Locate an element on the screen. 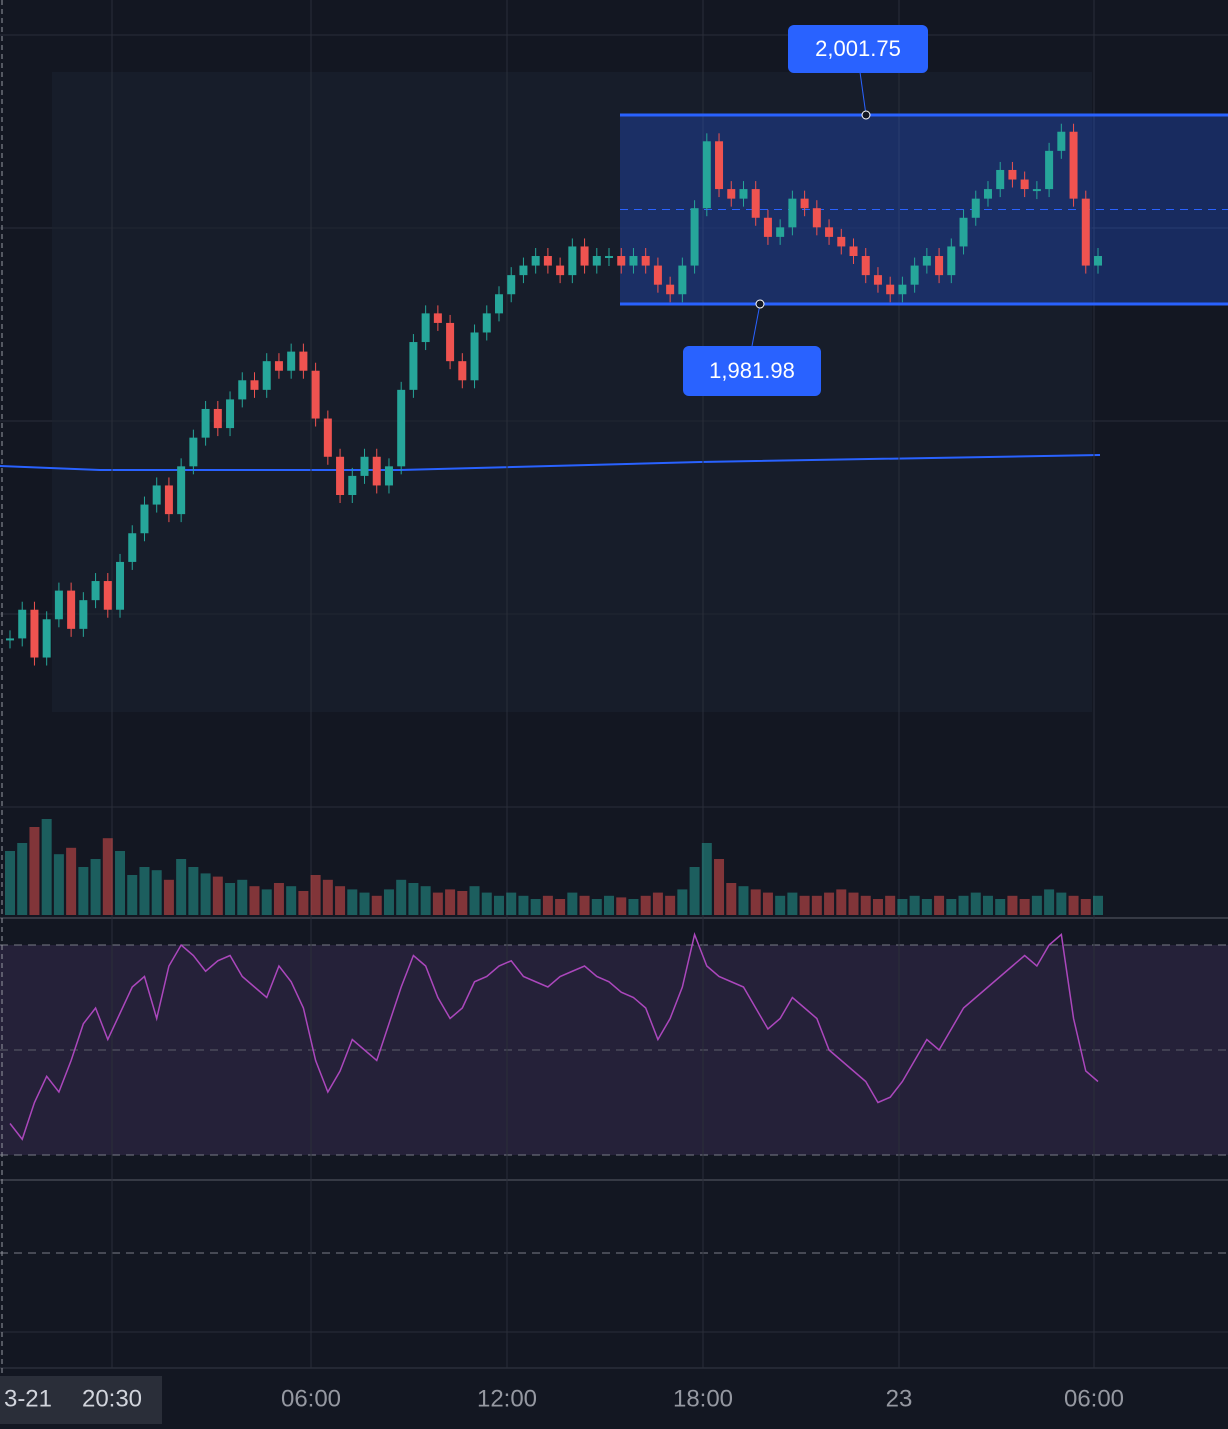 The width and height of the screenshot is (1228, 1429). time-label: 23 is located at coordinates (899, 1398).